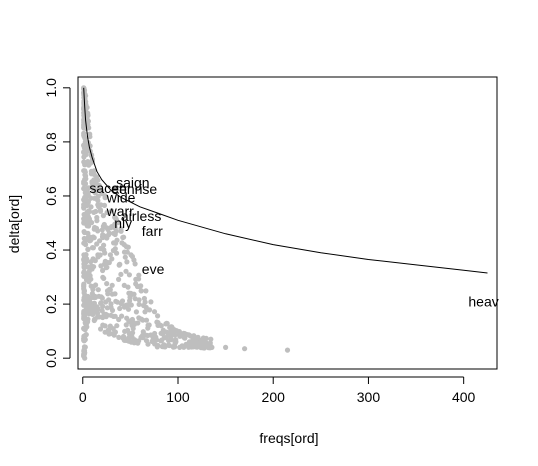  What do you see at coordinates (369, 397) in the screenshot?
I see `x-tick-label: 300` at bounding box center [369, 397].